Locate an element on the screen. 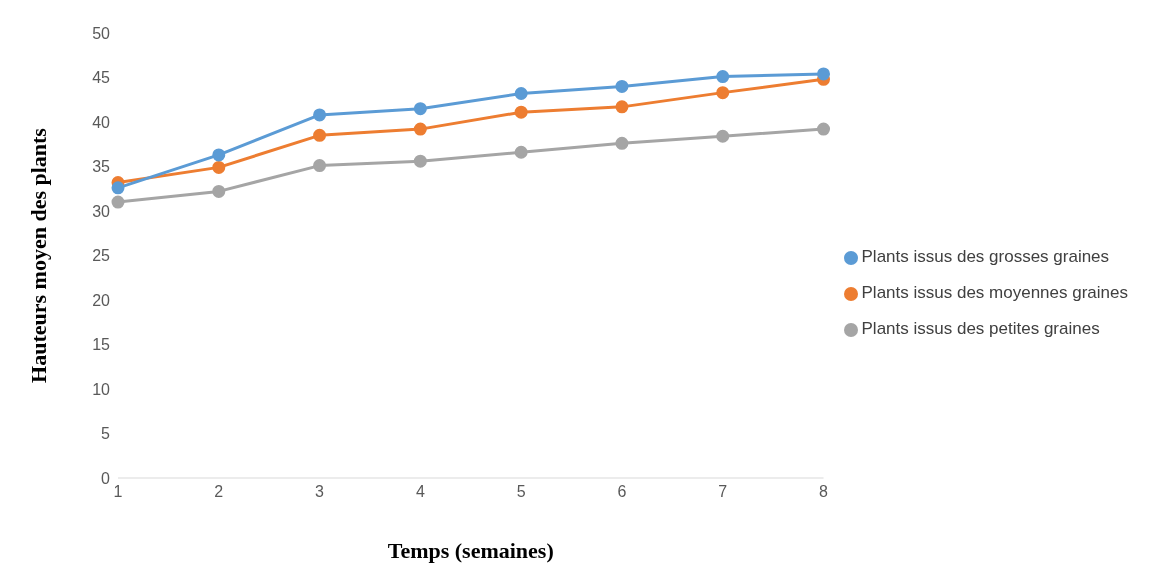 This screenshot has width=1166, height=586. x-tick-label: 5 is located at coordinates (521, 492).